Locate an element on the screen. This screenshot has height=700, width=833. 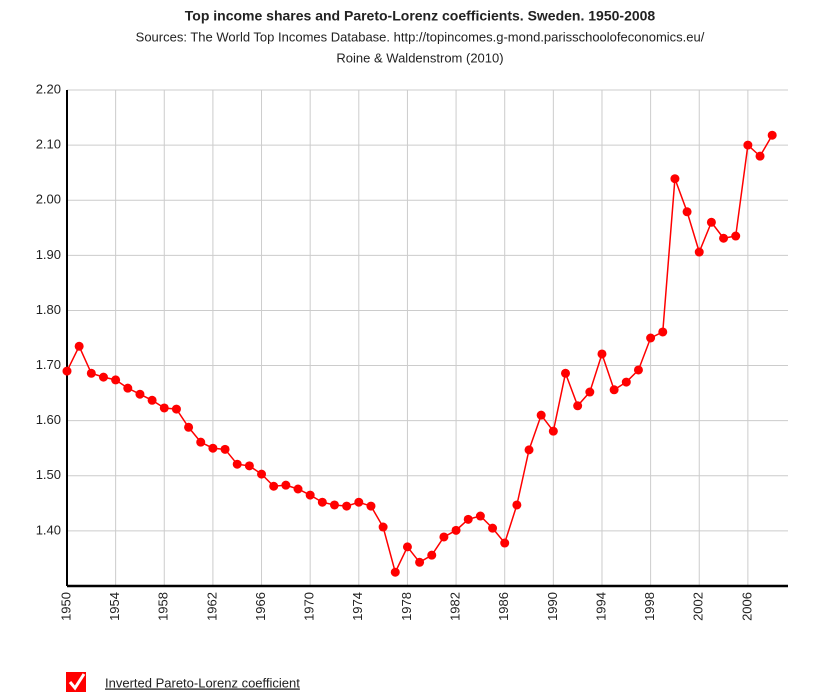
x-tick-label: 1962 is located at coordinates (211, 606).